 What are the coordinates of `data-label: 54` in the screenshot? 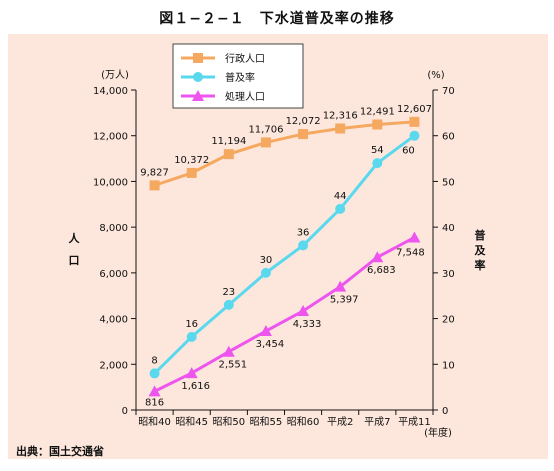 It's located at (377, 150).